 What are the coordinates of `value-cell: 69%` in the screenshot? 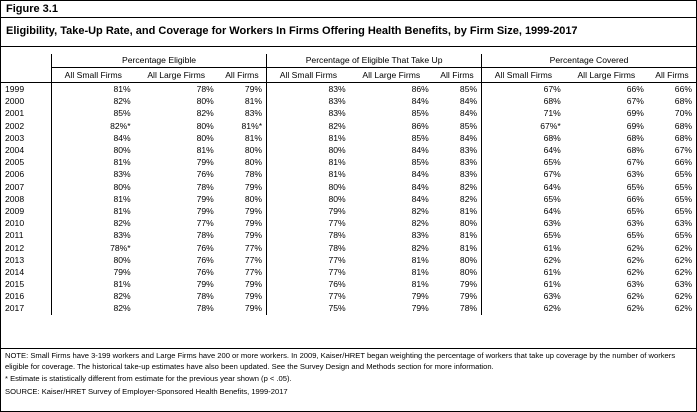 It's located at (635, 125).